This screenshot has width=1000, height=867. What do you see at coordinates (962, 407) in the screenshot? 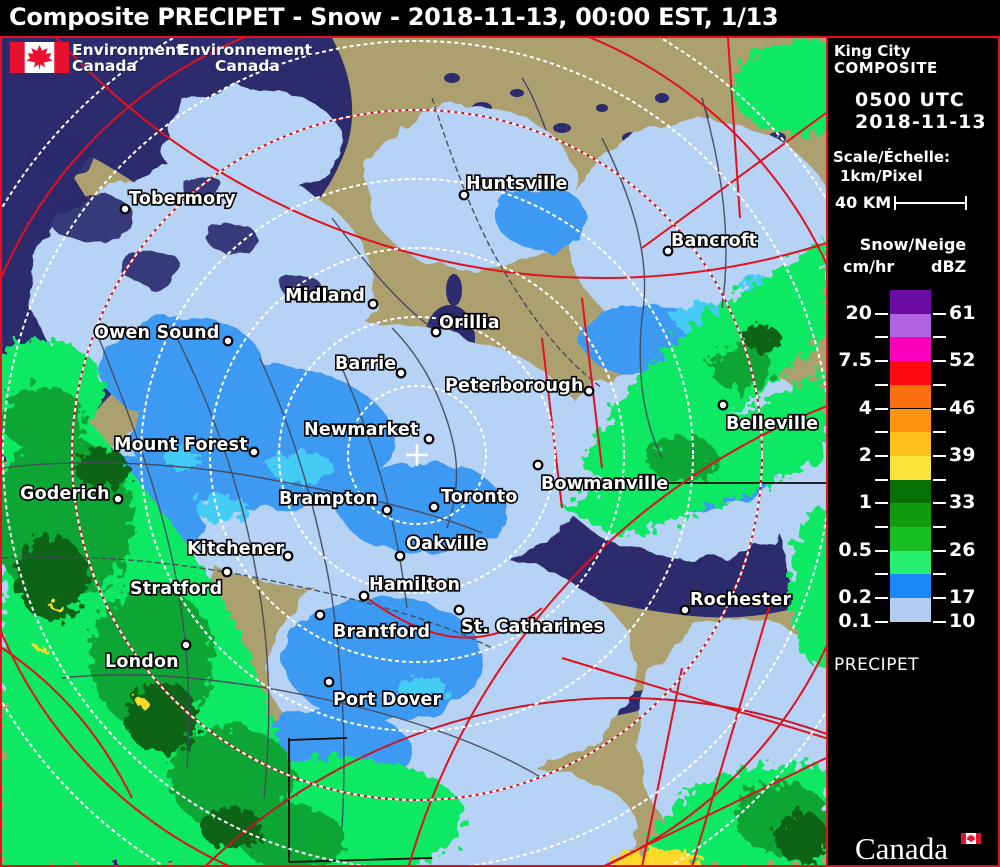
I see `legend-dbz-value: 46` at bounding box center [962, 407].